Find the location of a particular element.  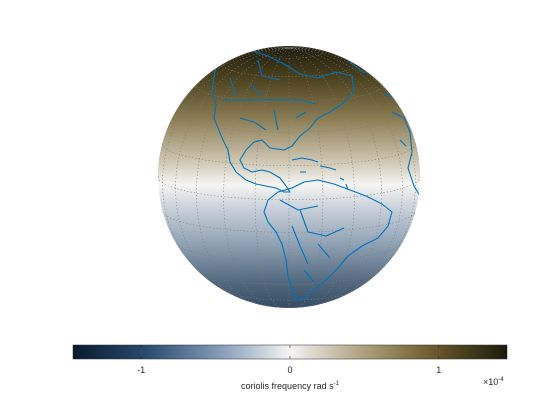

colorbar-ticks is located at coordinates (290, 352).